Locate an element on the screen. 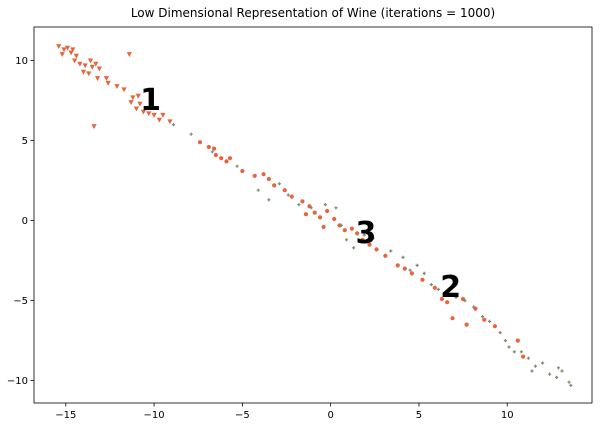  y-tick-label: 10 is located at coordinates (21, 61).